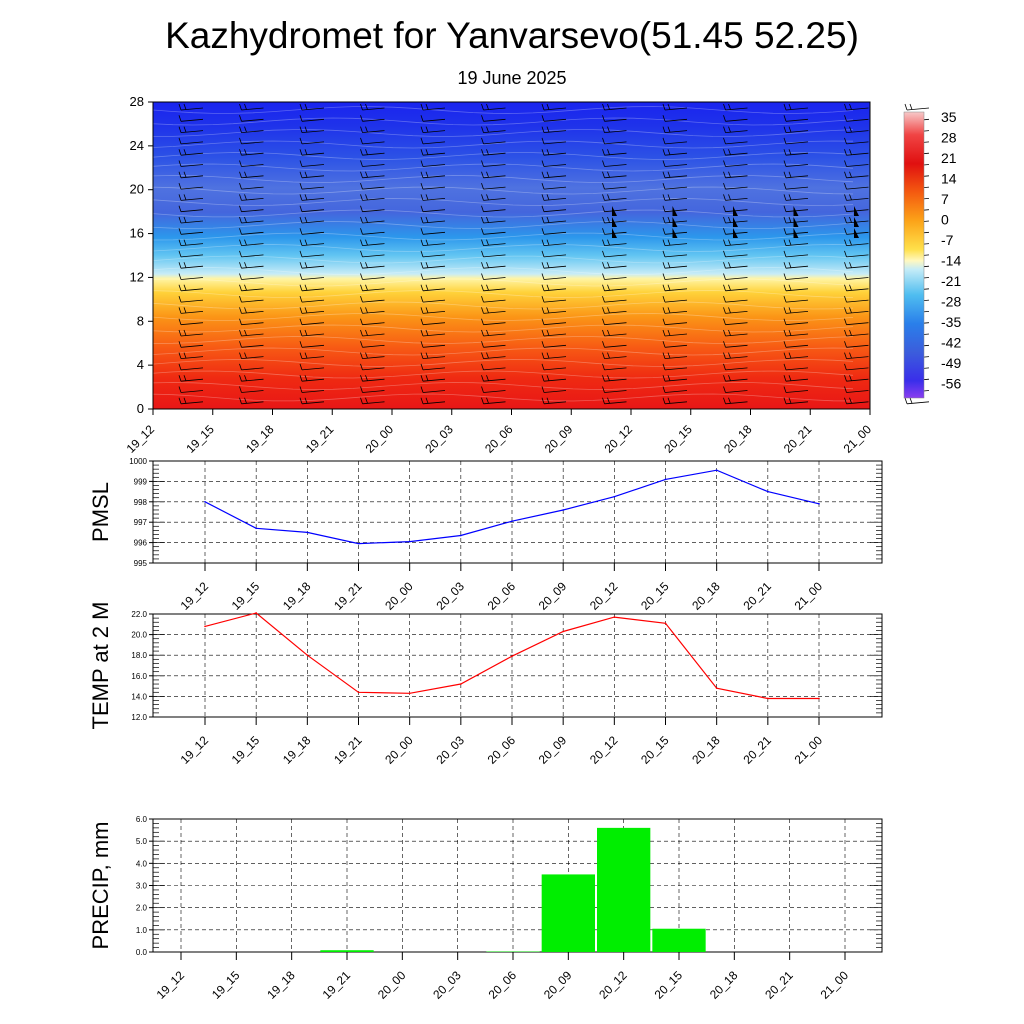 The width and height of the screenshot is (1024, 1024). I want to click on x-tick-label: 20_18, so click(724, 985).